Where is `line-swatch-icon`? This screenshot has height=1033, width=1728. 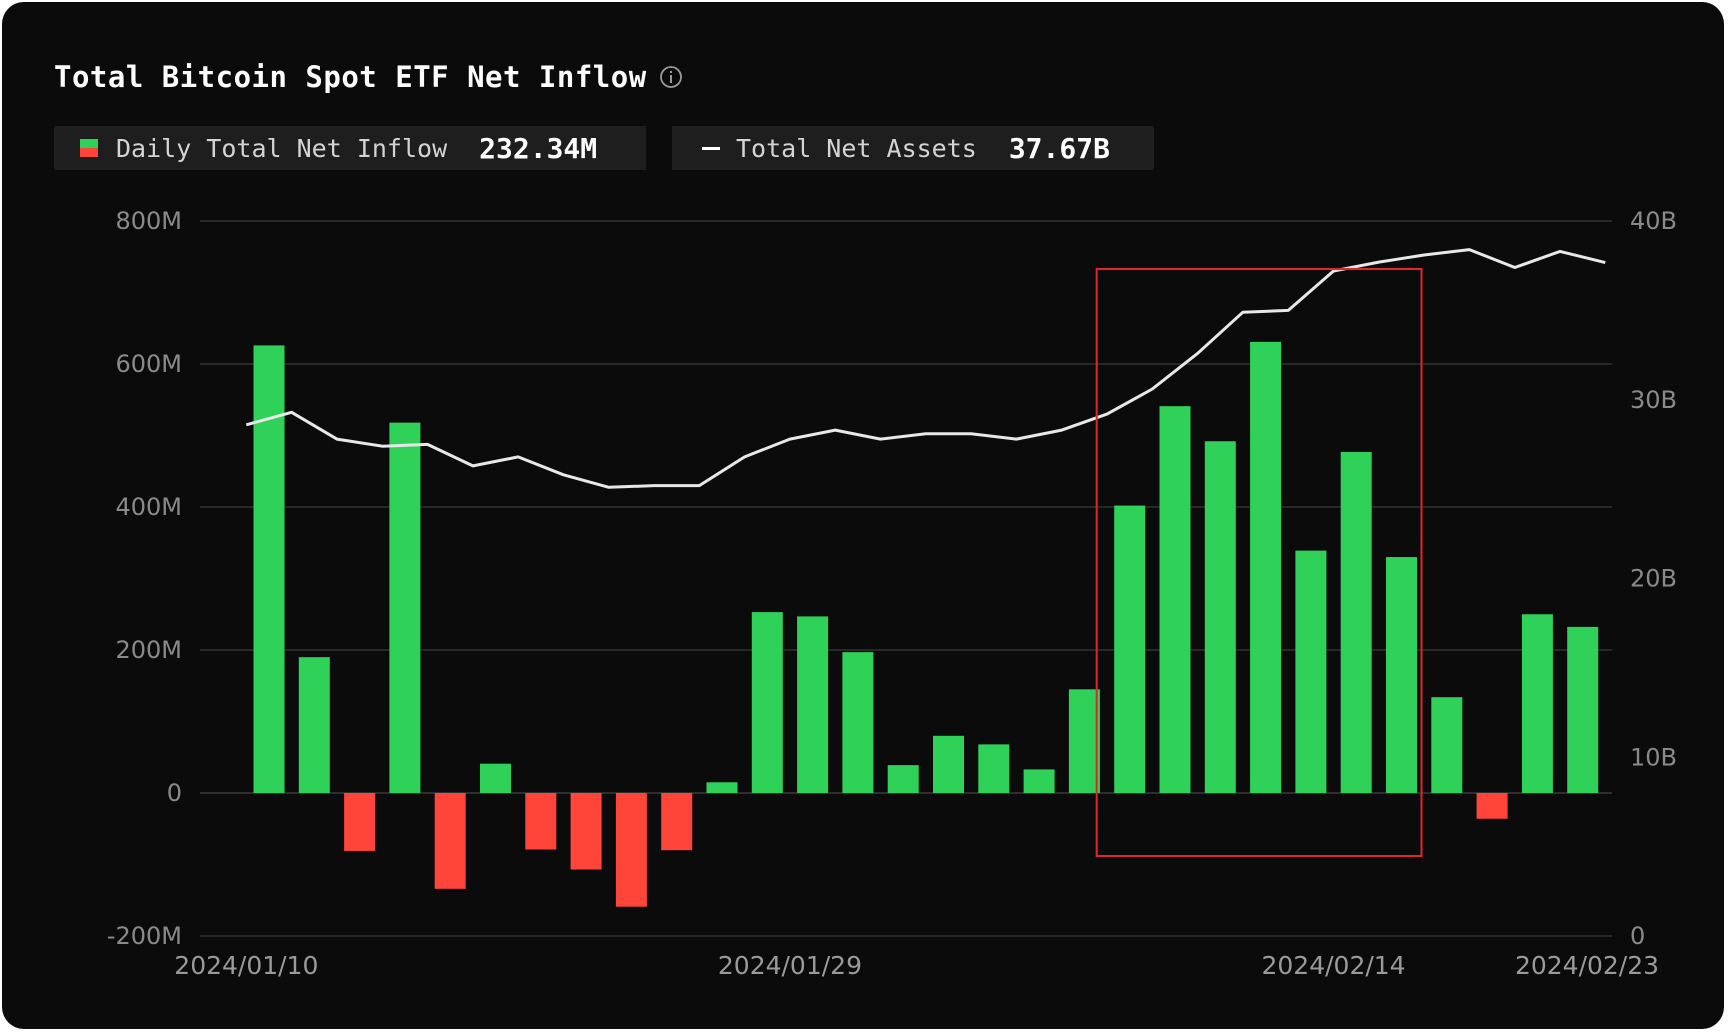 line-swatch-icon is located at coordinates (711, 148).